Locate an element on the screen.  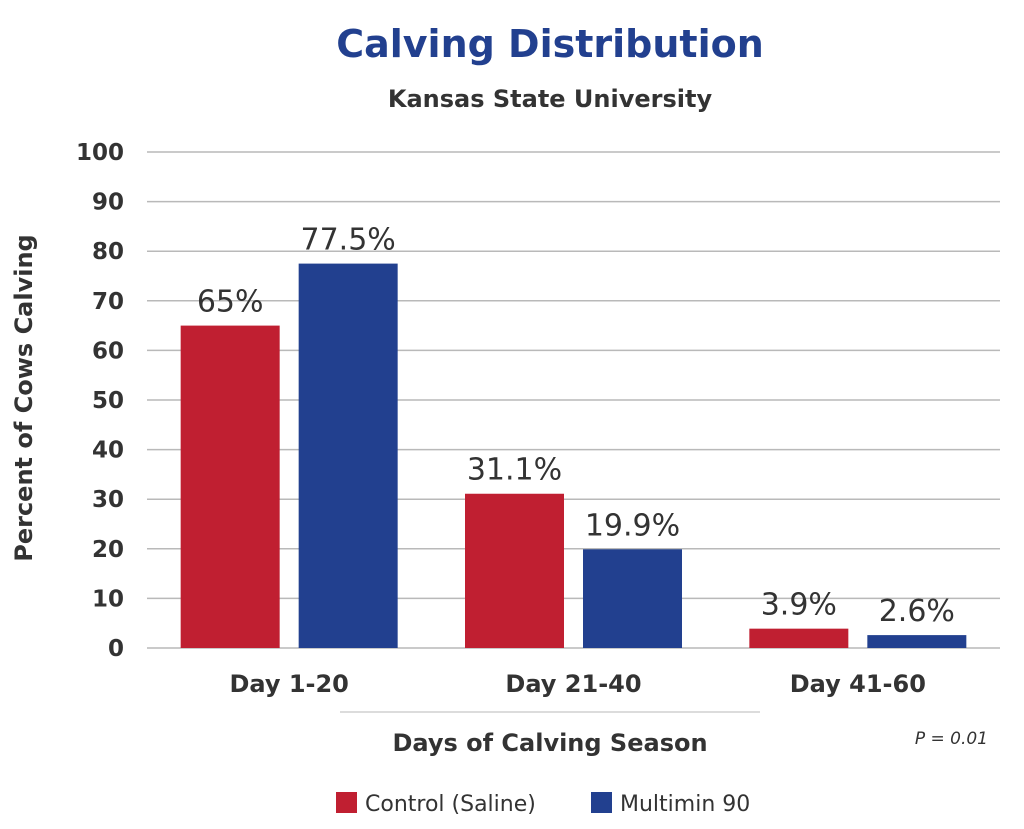
y-tick-label: 60 is located at coordinates (108, 351).